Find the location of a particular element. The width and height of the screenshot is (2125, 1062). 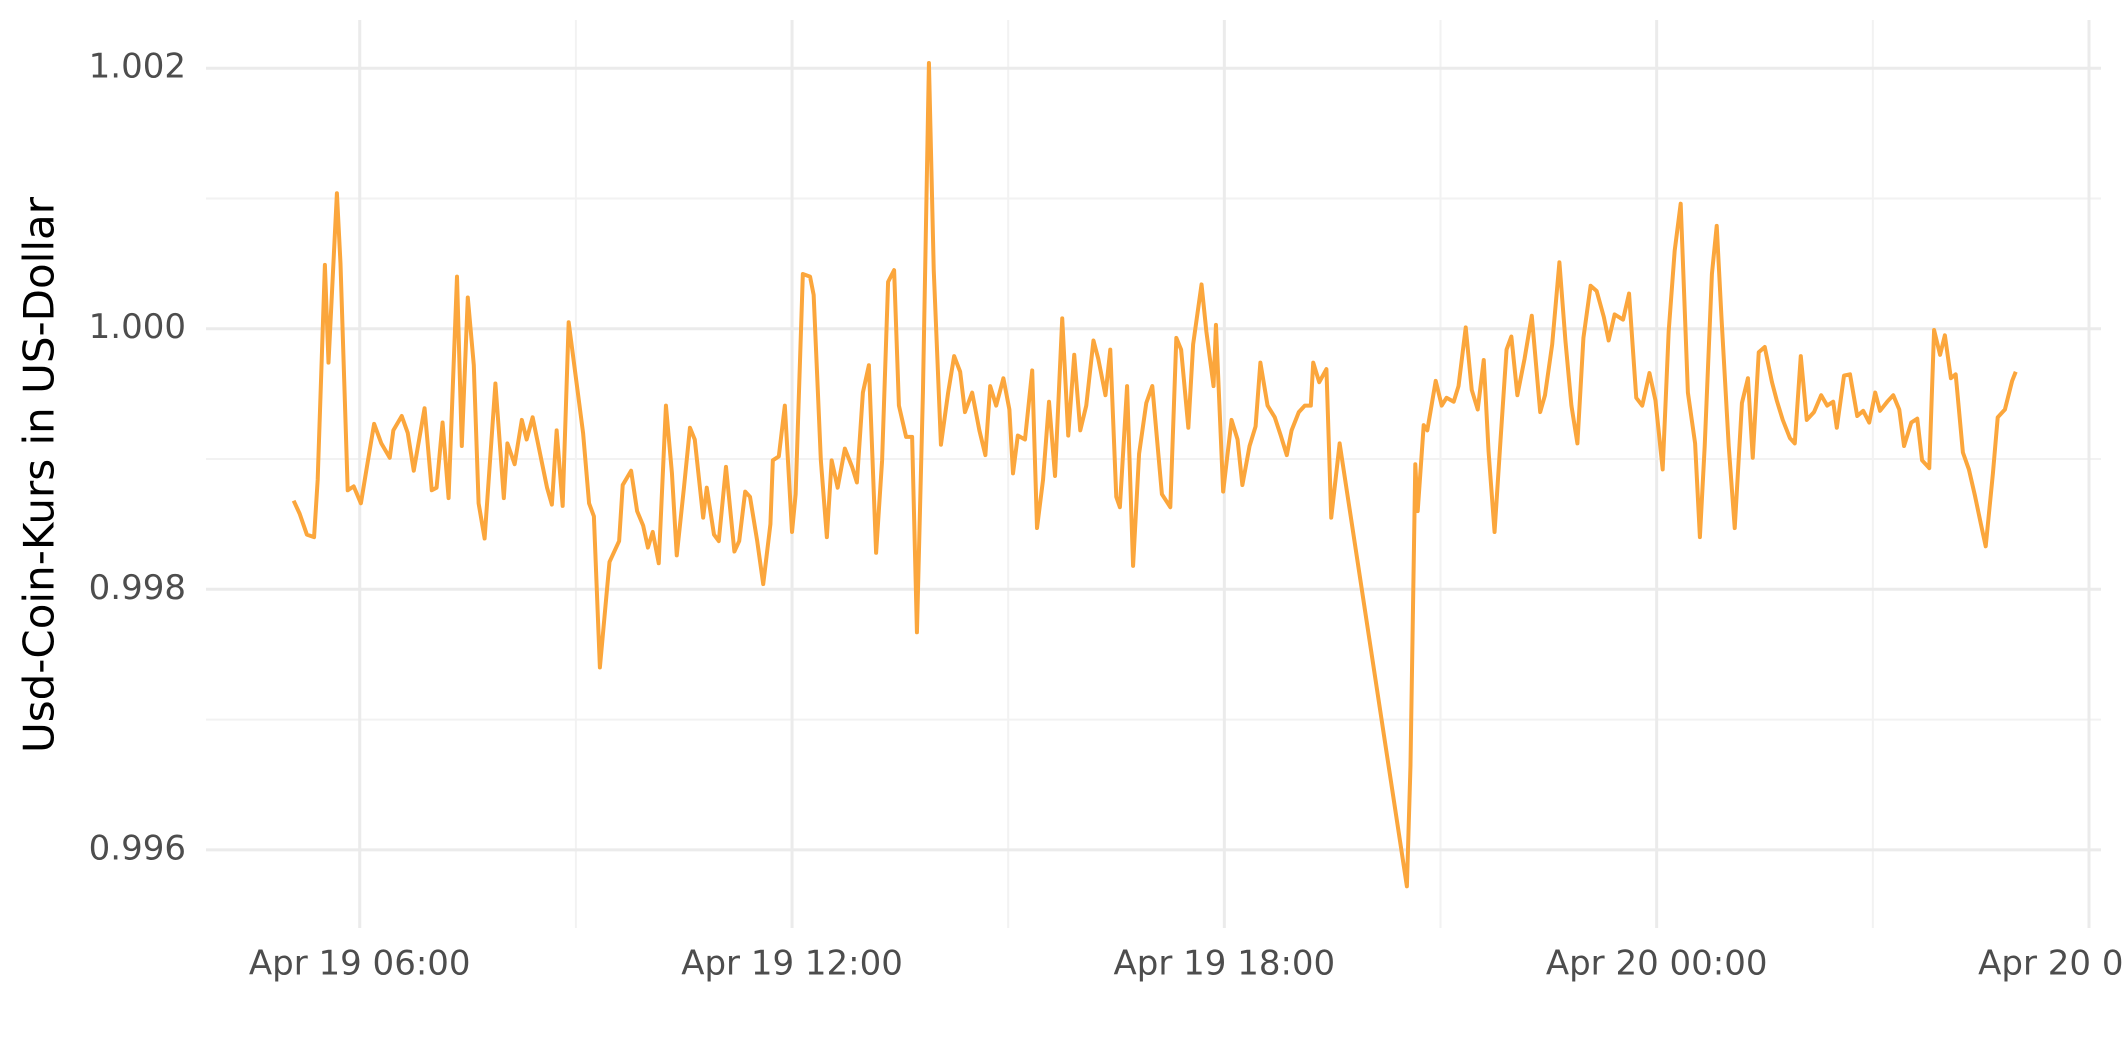

y-axis-title: Usd-Coin-Kurs in US-Dollar is located at coordinates (39, 474).